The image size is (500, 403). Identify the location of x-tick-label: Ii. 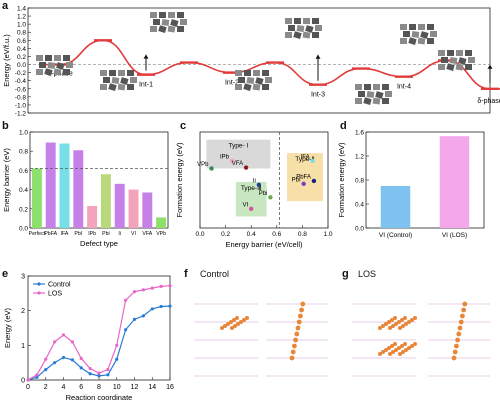
(119, 234).